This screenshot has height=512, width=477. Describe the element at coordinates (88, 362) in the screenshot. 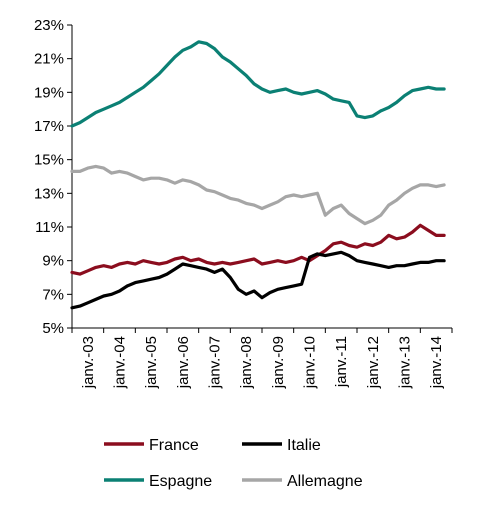

I see `x-tick-label: janv.-03` at that location.